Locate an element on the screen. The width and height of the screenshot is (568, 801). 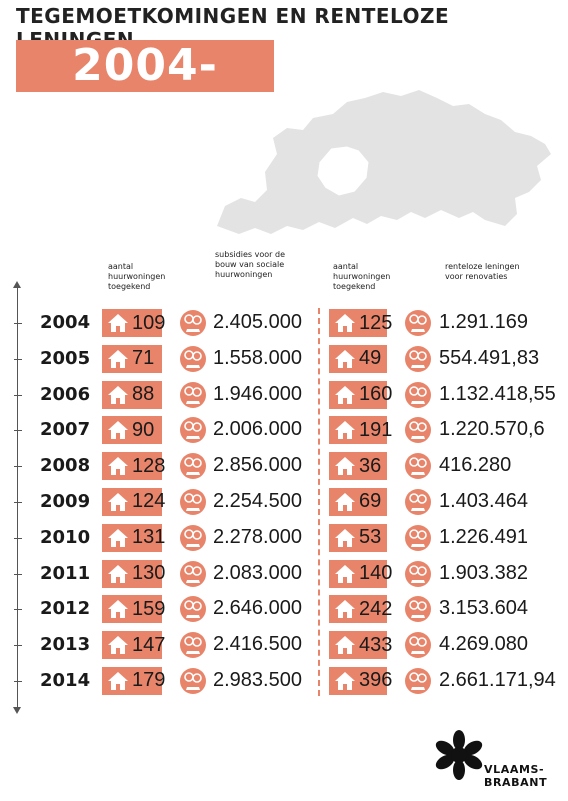
houses-granted-badge: 90 is located at coordinates (132, 430).